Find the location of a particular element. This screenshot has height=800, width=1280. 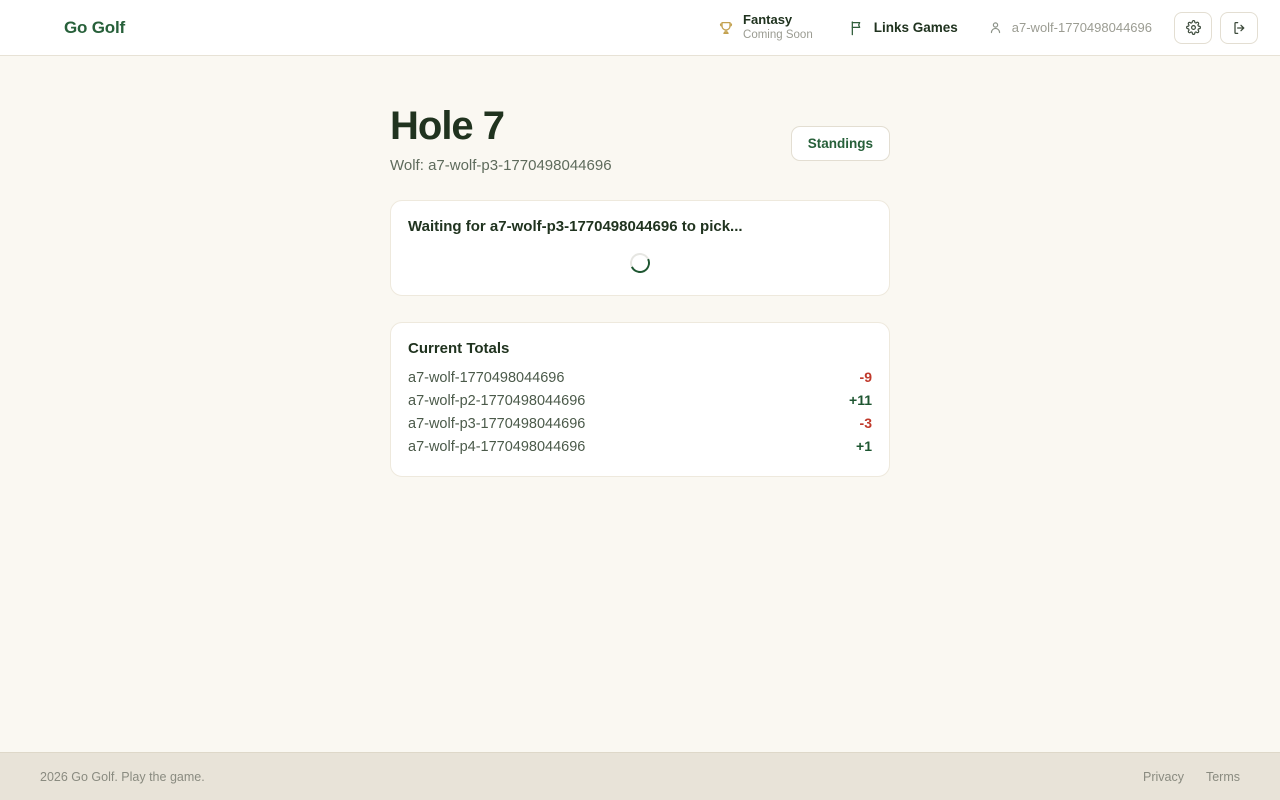

gear-icon is located at coordinates (1193, 27).